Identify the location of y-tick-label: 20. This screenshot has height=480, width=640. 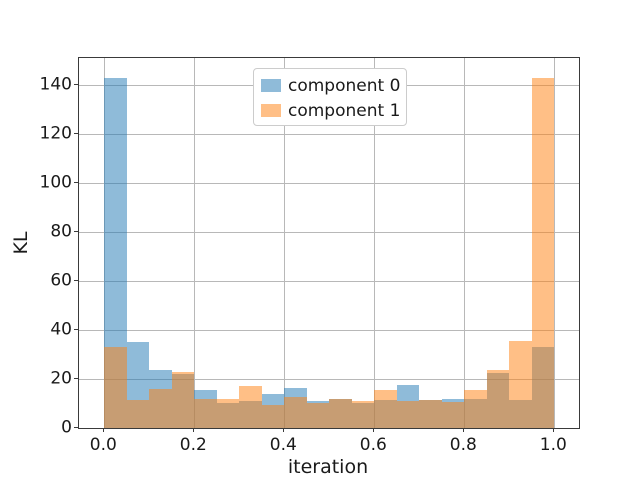
(61, 378).